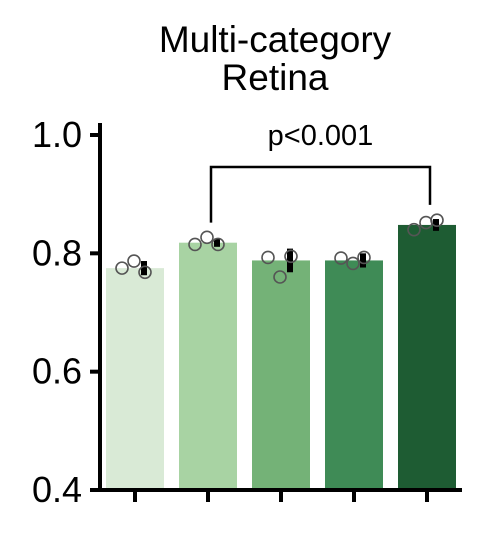 The image size is (500, 560). I want to click on y-tick-label: 0.8, so click(57, 252).